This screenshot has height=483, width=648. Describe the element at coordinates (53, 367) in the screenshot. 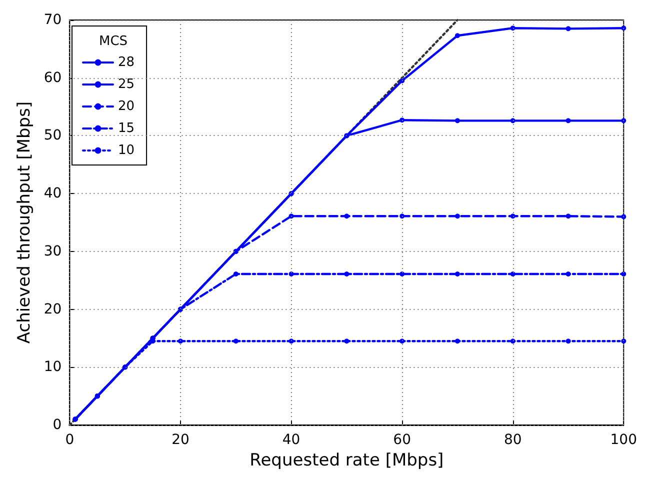

I see `y-tick-label: 10` at that location.